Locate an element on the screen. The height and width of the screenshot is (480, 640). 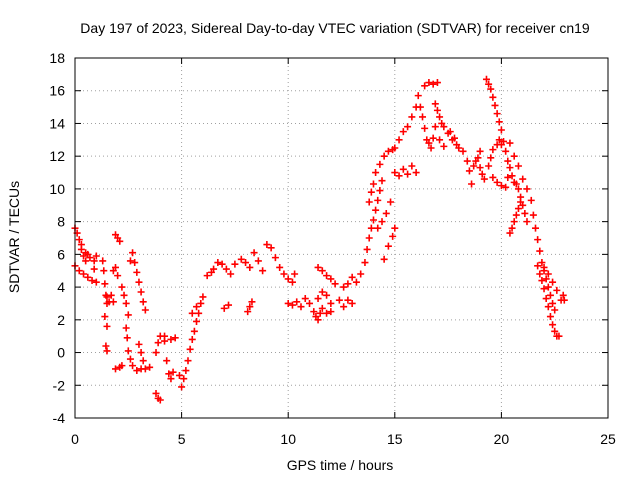
y-tick-label: 4 is located at coordinates (61, 287).